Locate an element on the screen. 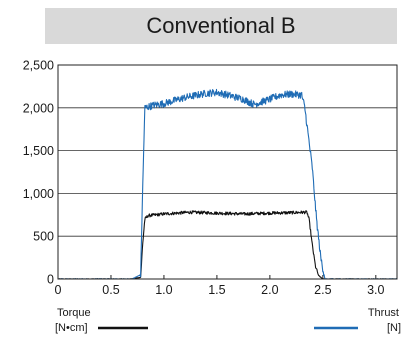 This screenshot has height=338, width=410. x-tick-label: 2.0 is located at coordinates (269, 290).